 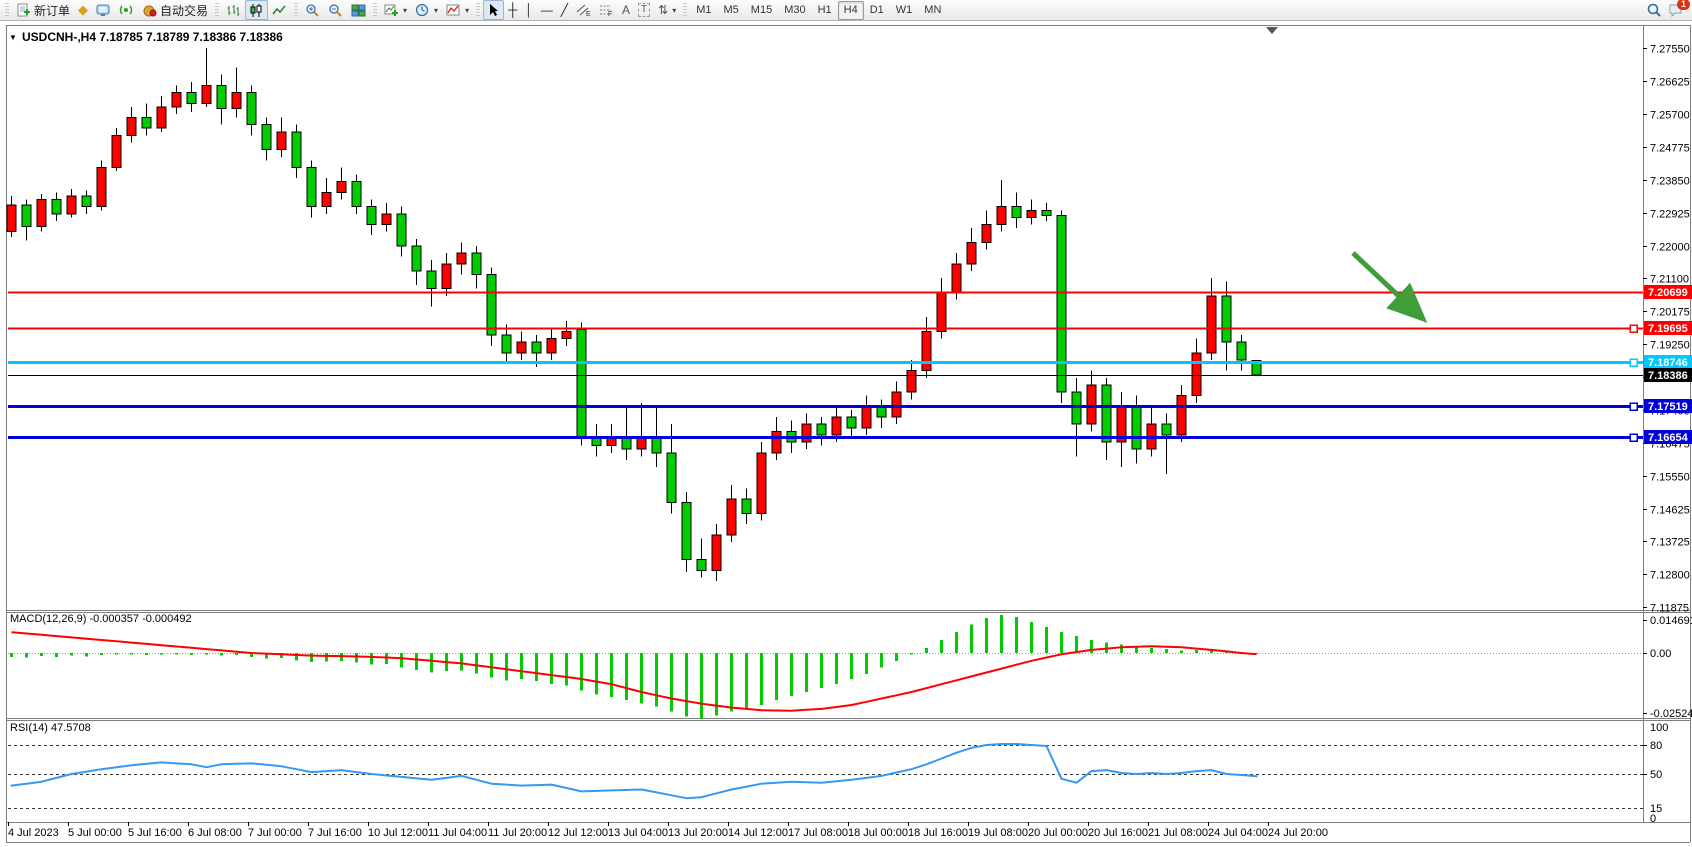 I want to click on channel-tool-button: E, so click(x=583, y=10).